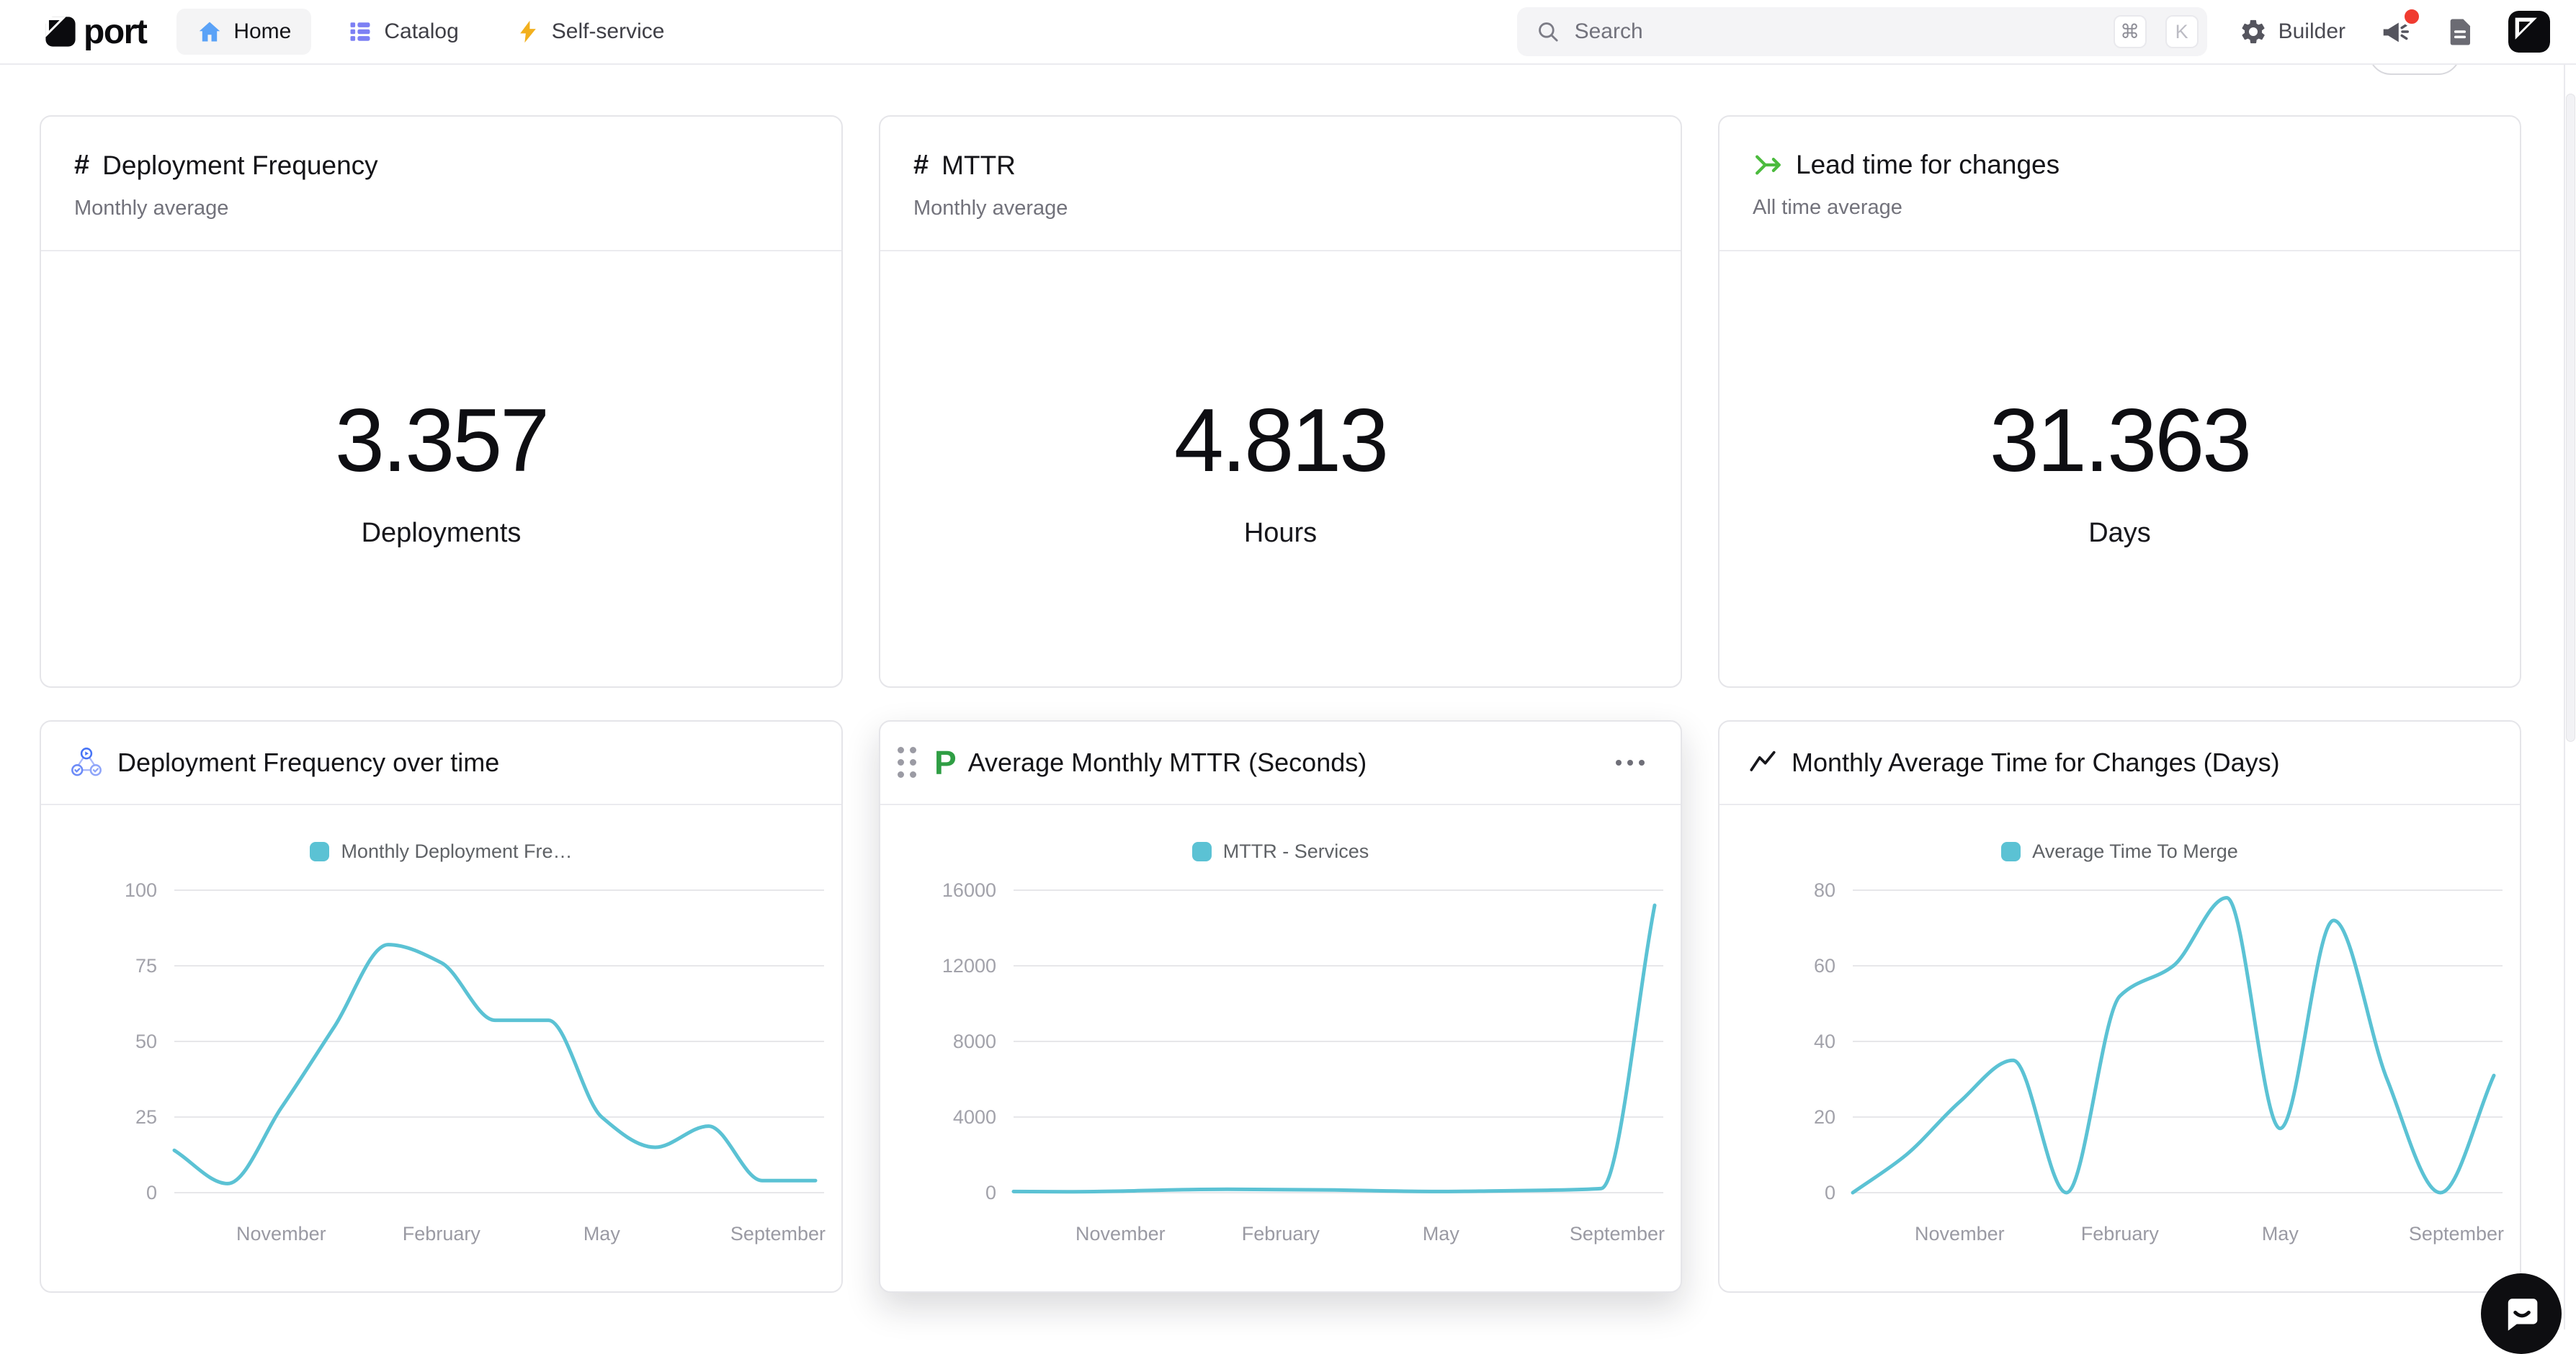  I want to click on search-icon, so click(1548, 32).